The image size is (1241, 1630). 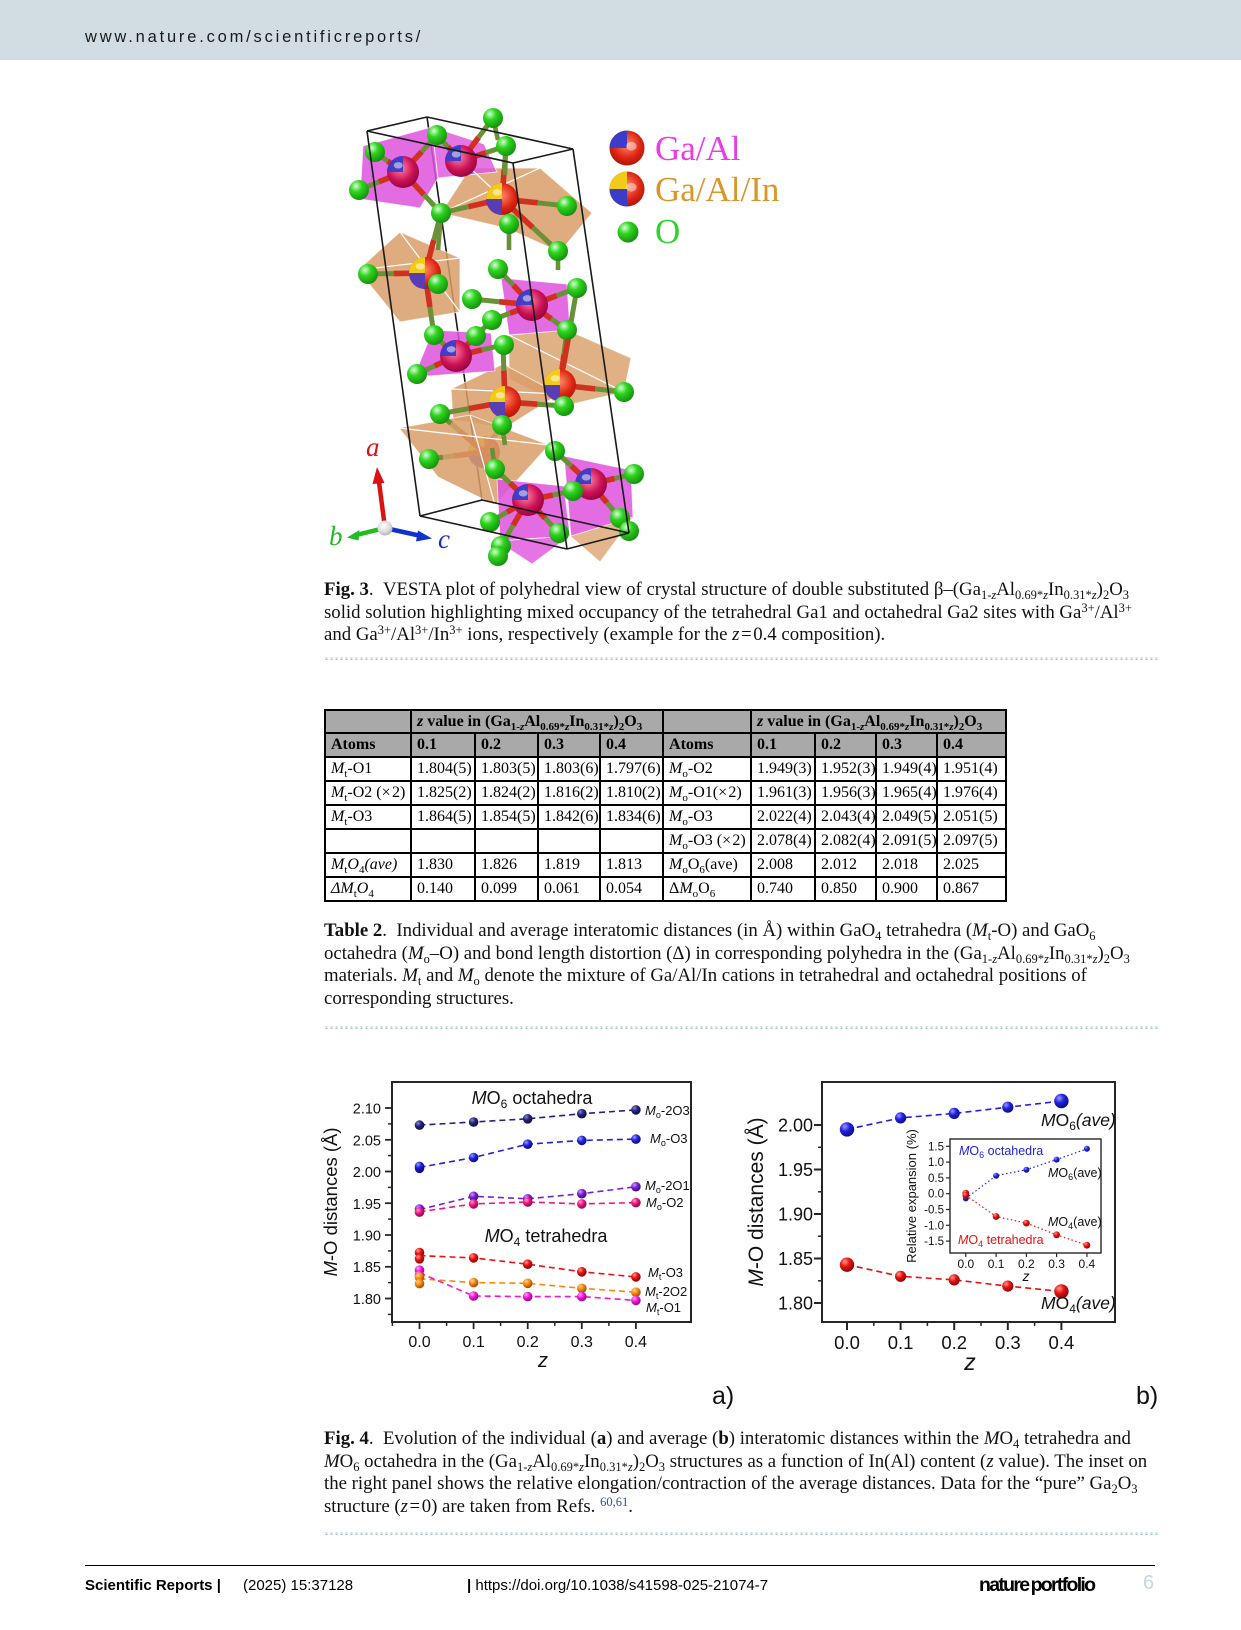 What do you see at coordinates (698, 148) in the screenshot?
I see `svg-text: Ga/Al` at bounding box center [698, 148].